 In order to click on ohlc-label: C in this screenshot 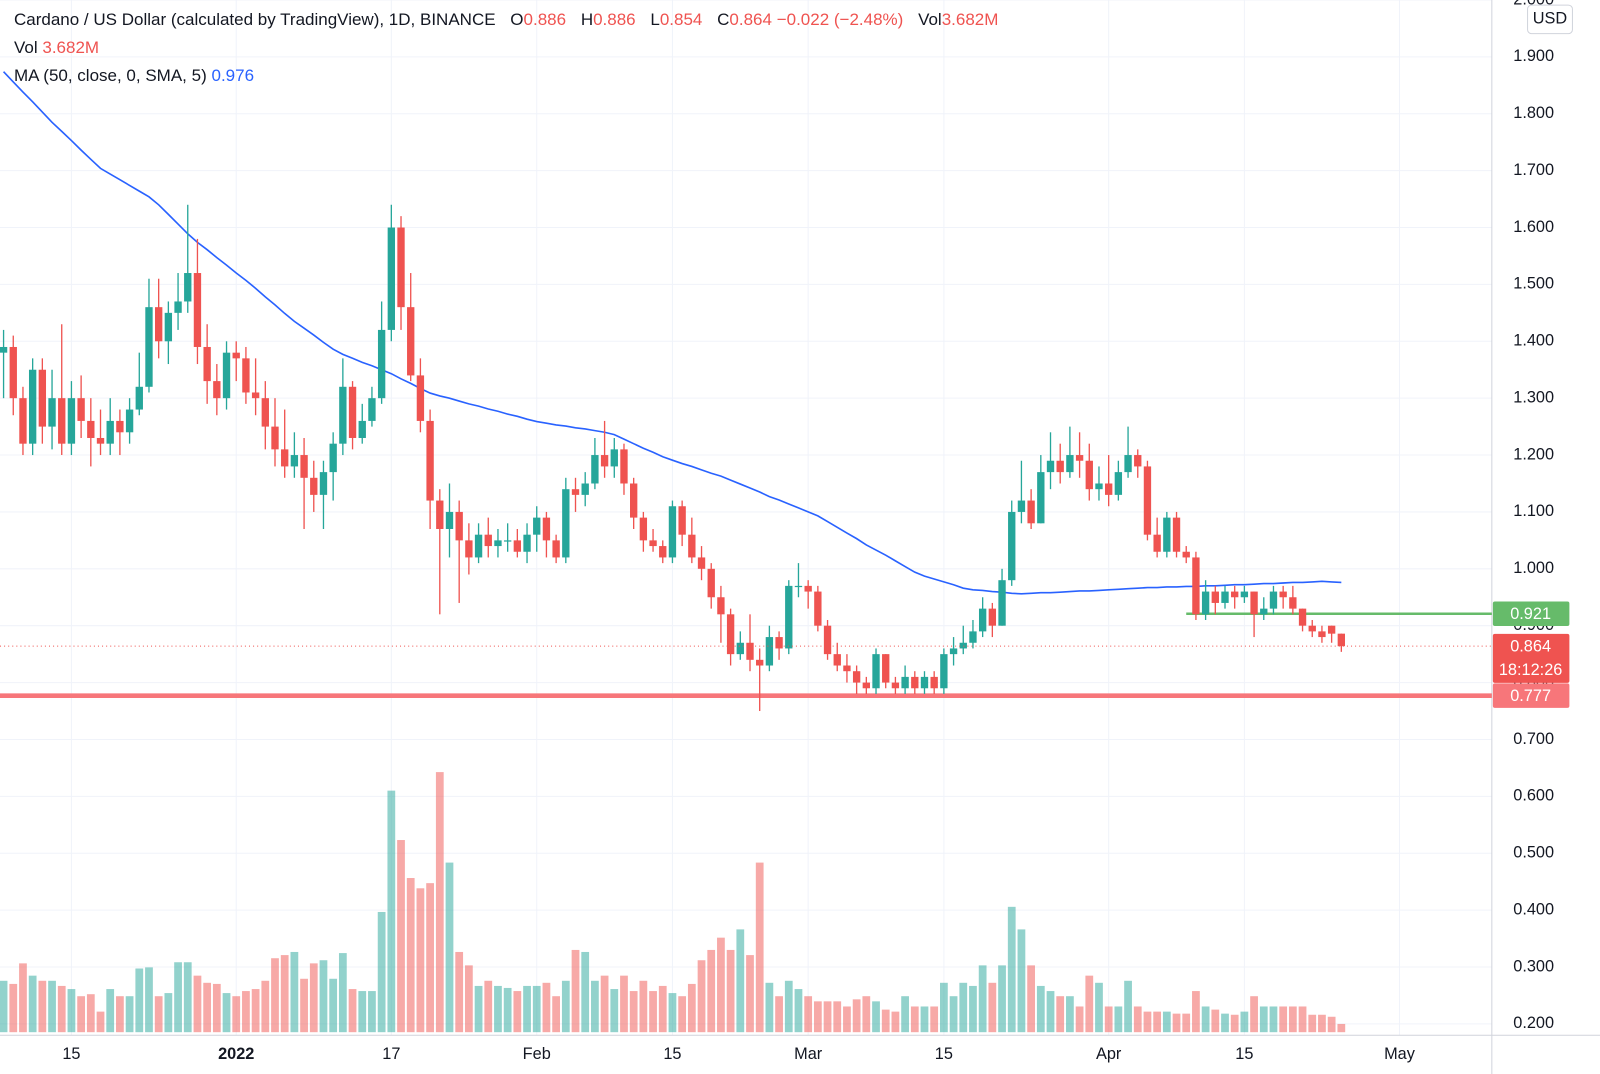, I will do `click(723, 19)`.